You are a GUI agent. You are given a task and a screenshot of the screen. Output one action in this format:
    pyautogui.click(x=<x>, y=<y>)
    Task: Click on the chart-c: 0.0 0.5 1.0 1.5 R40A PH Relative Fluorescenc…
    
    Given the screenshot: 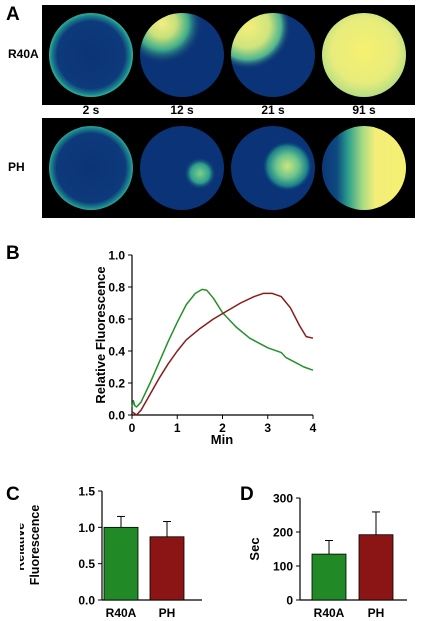 What is the action you would take?
    pyautogui.click(x=111, y=552)
    